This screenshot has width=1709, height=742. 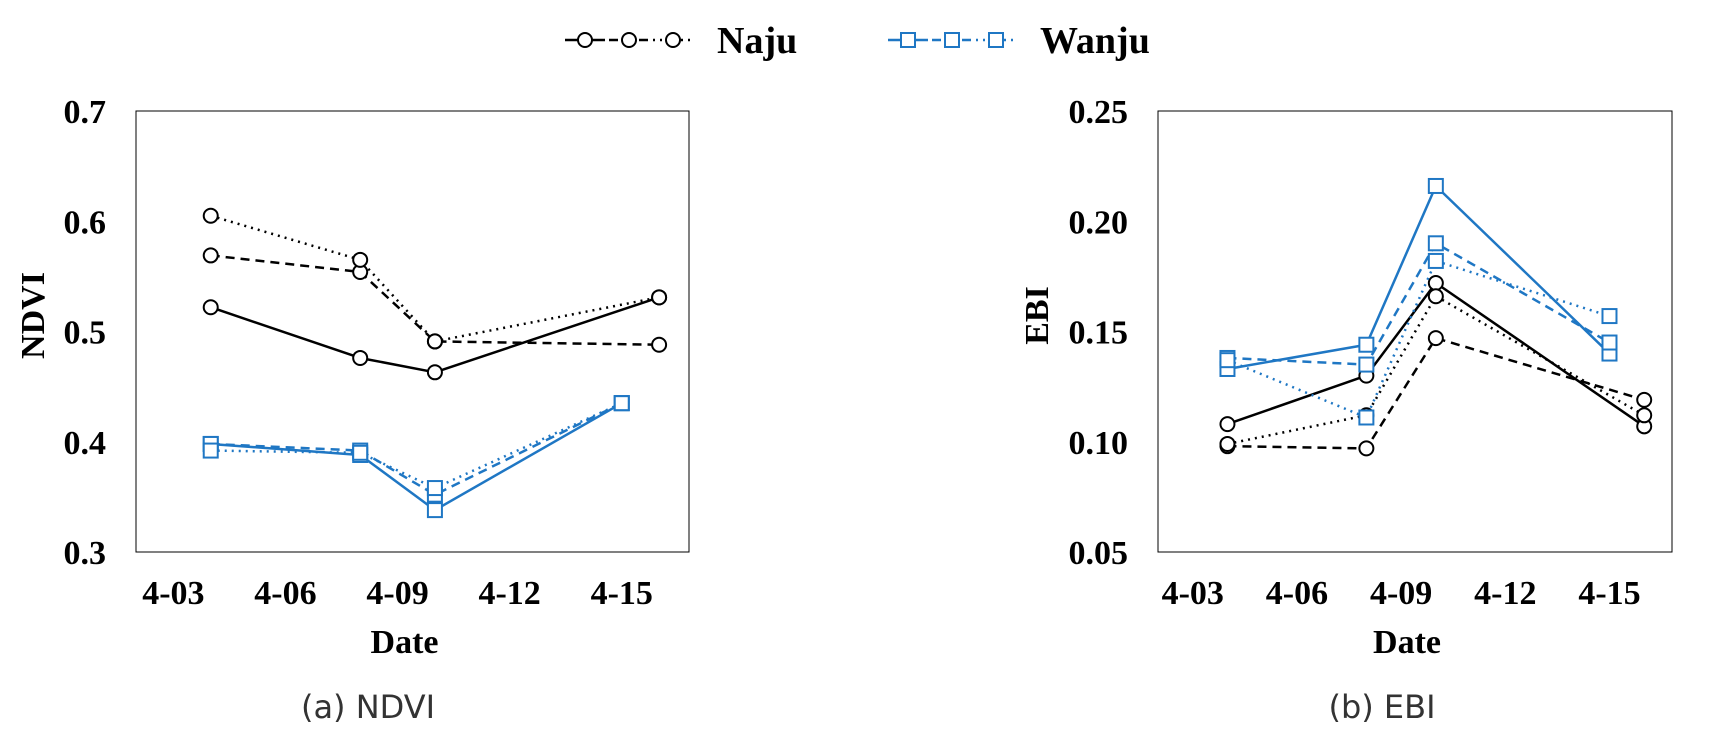 What do you see at coordinates (368, 707) in the screenshot?
I see `chart-caption: (a) NDVI` at bounding box center [368, 707].